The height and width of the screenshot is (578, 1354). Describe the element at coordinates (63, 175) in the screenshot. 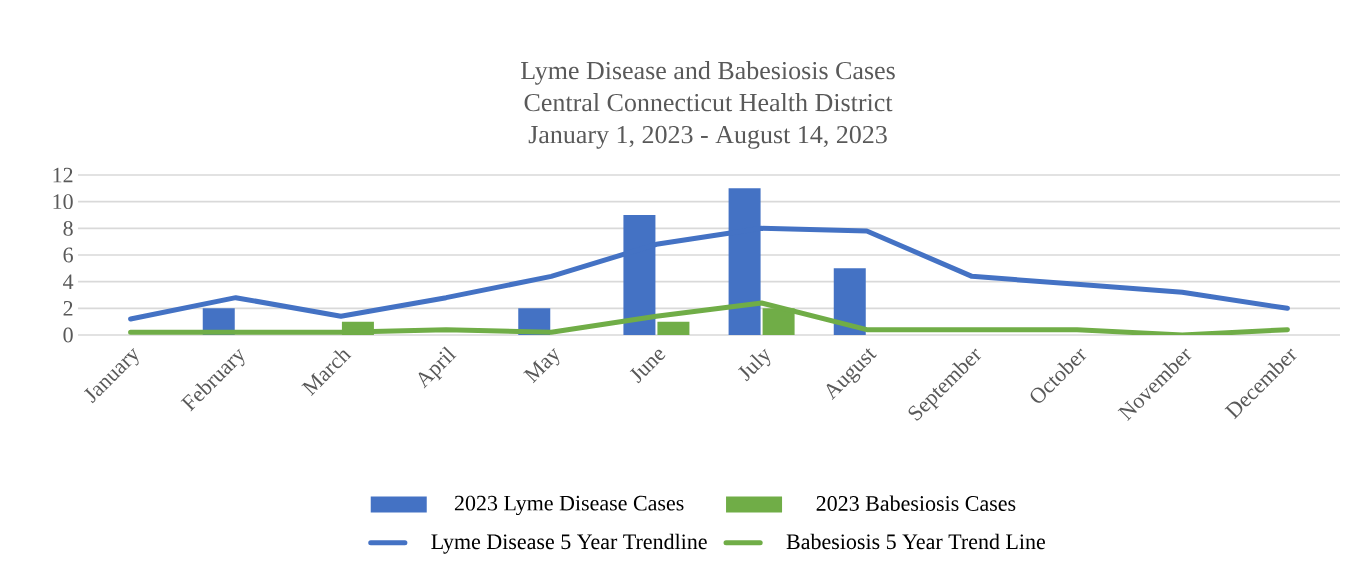

I see `y-tick-label: 12` at that location.